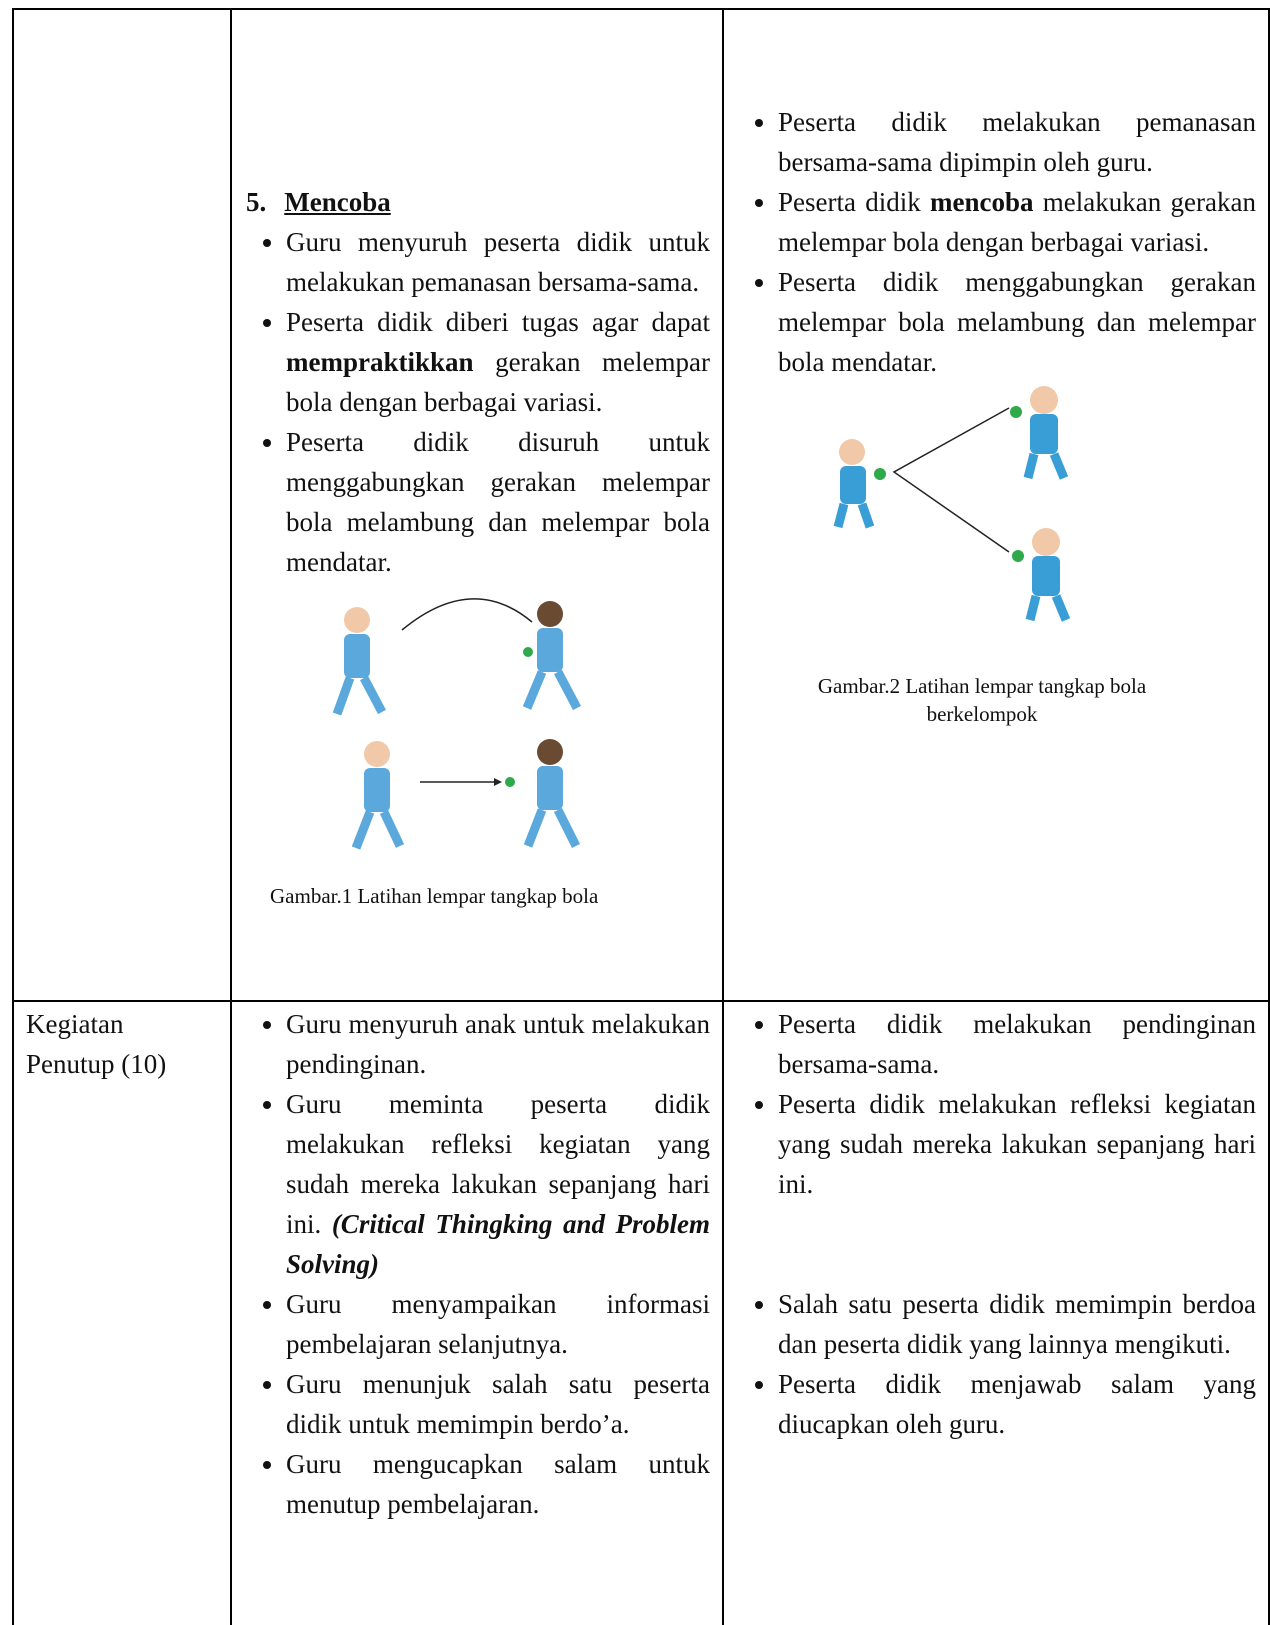  Describe the element at coordinates (467, 614) in the screenshot. I see `arc` at that location.